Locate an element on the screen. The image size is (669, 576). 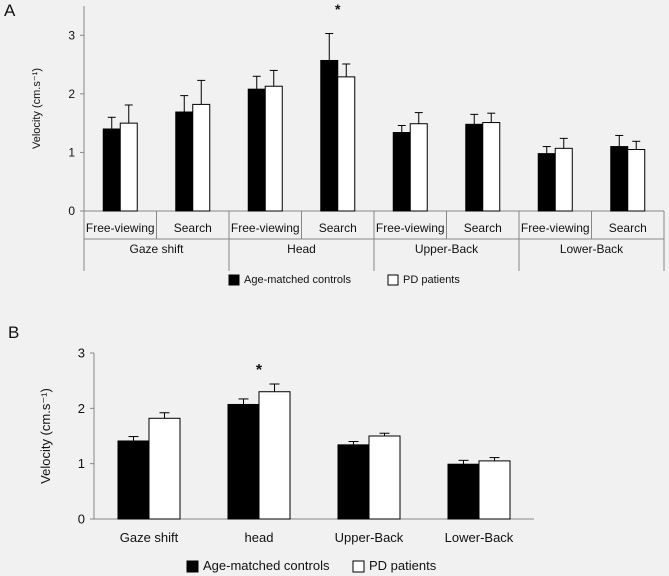
x-category-label: Lower-Back is located at coordinates (479, 537).